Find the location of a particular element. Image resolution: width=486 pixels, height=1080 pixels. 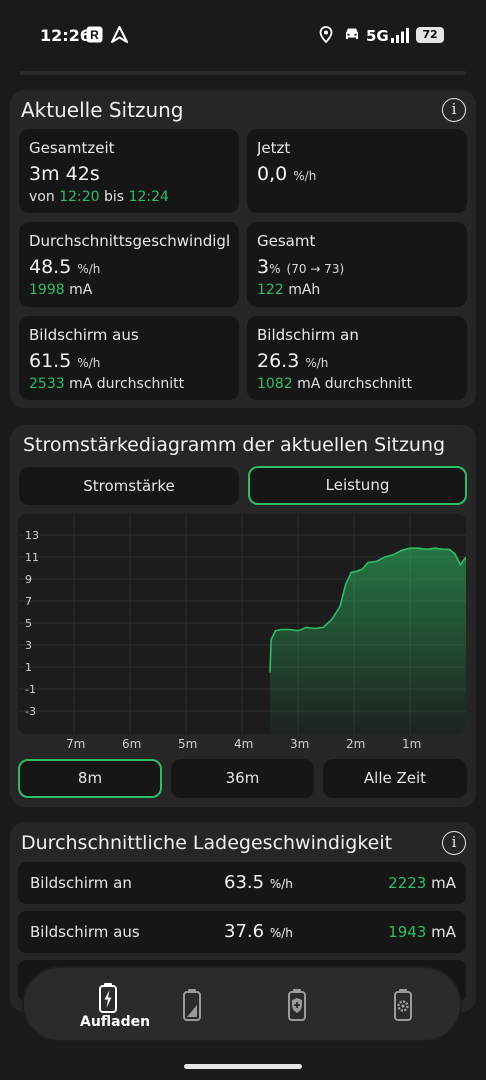

tile-label: Durchschnittsgeschwindigk.. is located at coordinates (129, 241).